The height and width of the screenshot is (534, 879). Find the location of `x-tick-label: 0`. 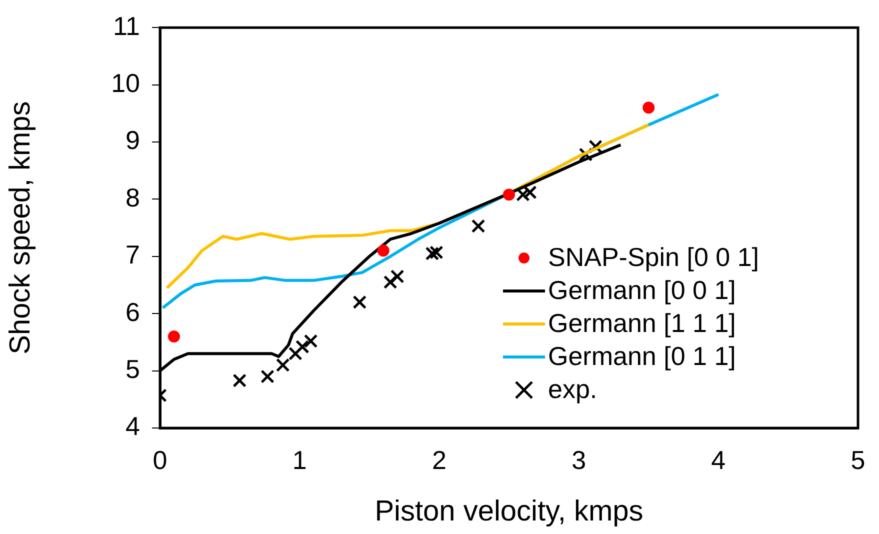

x-tick-label: 0 is located at coordinates (160, 459).